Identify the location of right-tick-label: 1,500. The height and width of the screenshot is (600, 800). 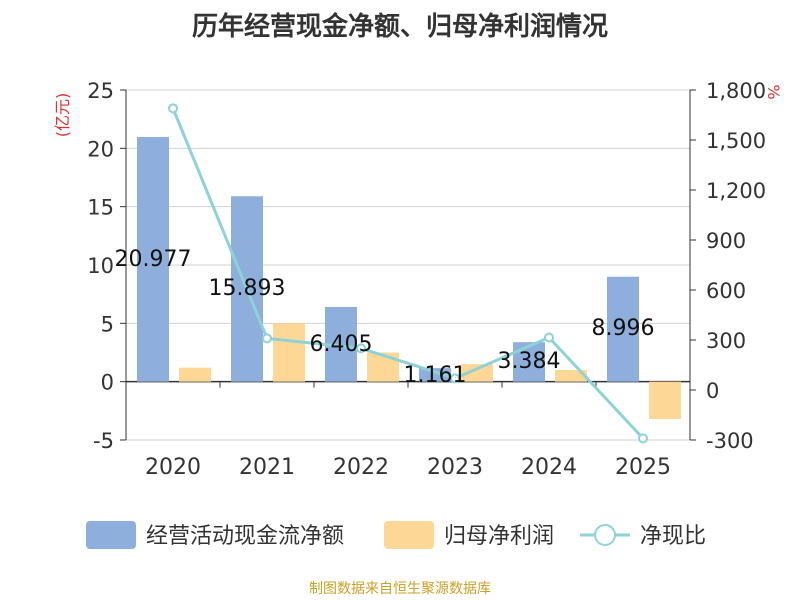
(736, 141).